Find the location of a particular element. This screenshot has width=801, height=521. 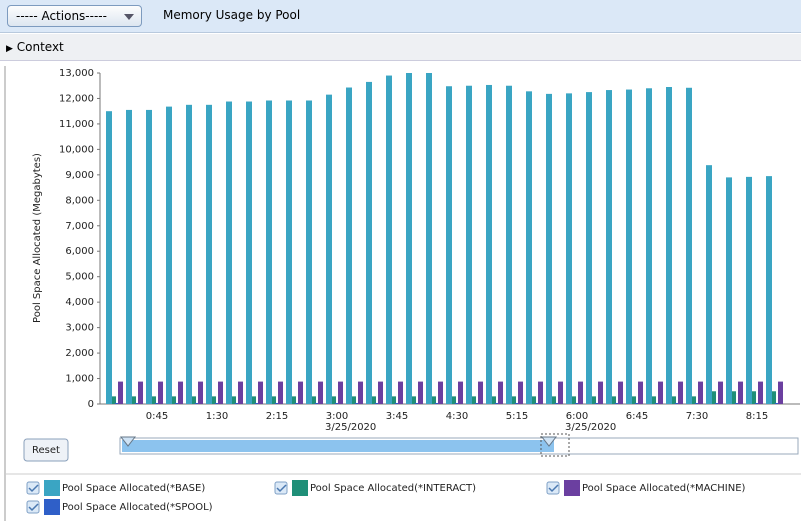

actions-label: ----- Actions----- is located at coordinates (61, 16).